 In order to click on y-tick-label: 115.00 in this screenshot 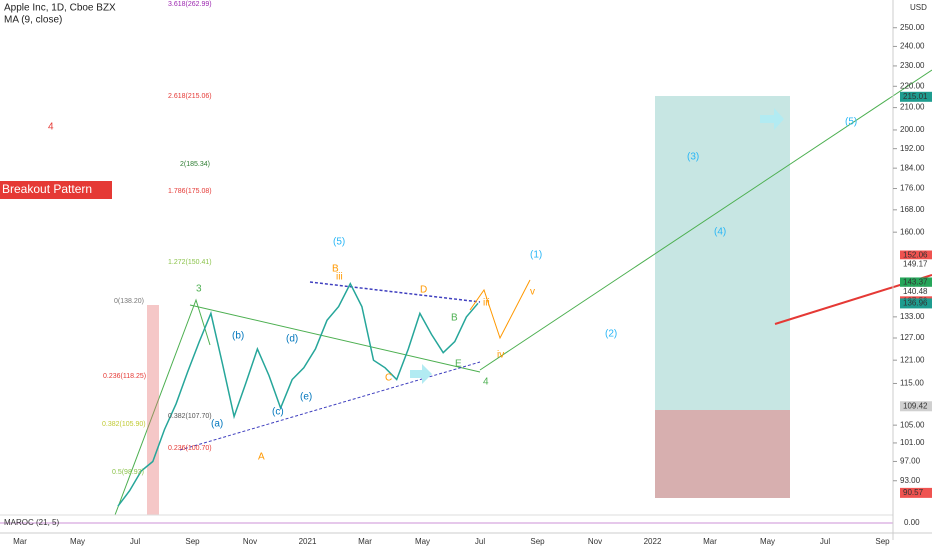, I will do `click(912, 383)`.